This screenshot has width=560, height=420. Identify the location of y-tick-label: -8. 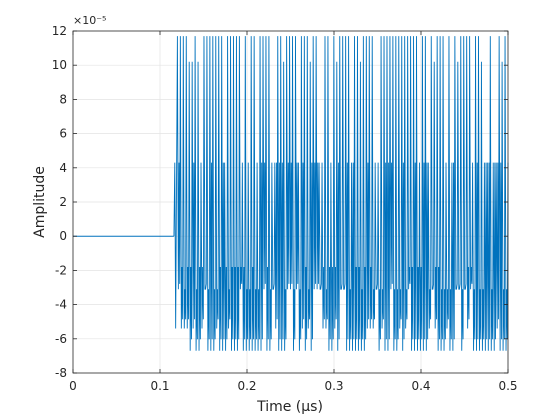
(61, 373).